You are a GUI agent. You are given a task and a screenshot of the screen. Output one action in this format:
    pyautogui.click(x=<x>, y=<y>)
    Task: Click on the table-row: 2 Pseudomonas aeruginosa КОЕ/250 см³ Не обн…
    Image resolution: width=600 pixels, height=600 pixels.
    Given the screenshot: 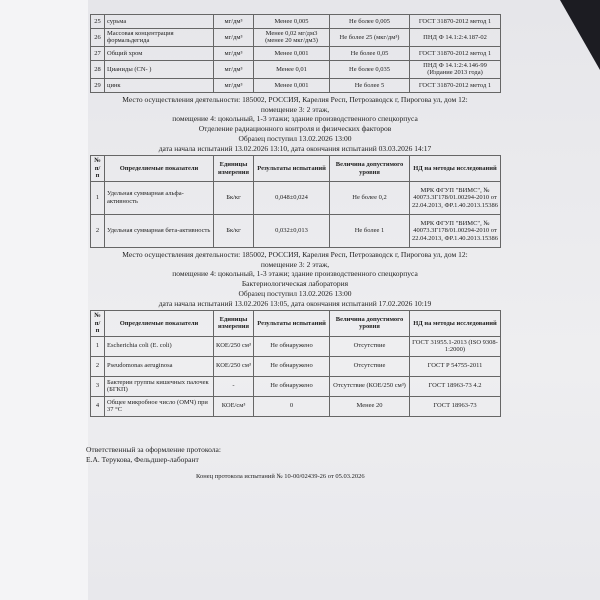 What is the action you would take?
    pyautogui.click(x=295, y=366)
    